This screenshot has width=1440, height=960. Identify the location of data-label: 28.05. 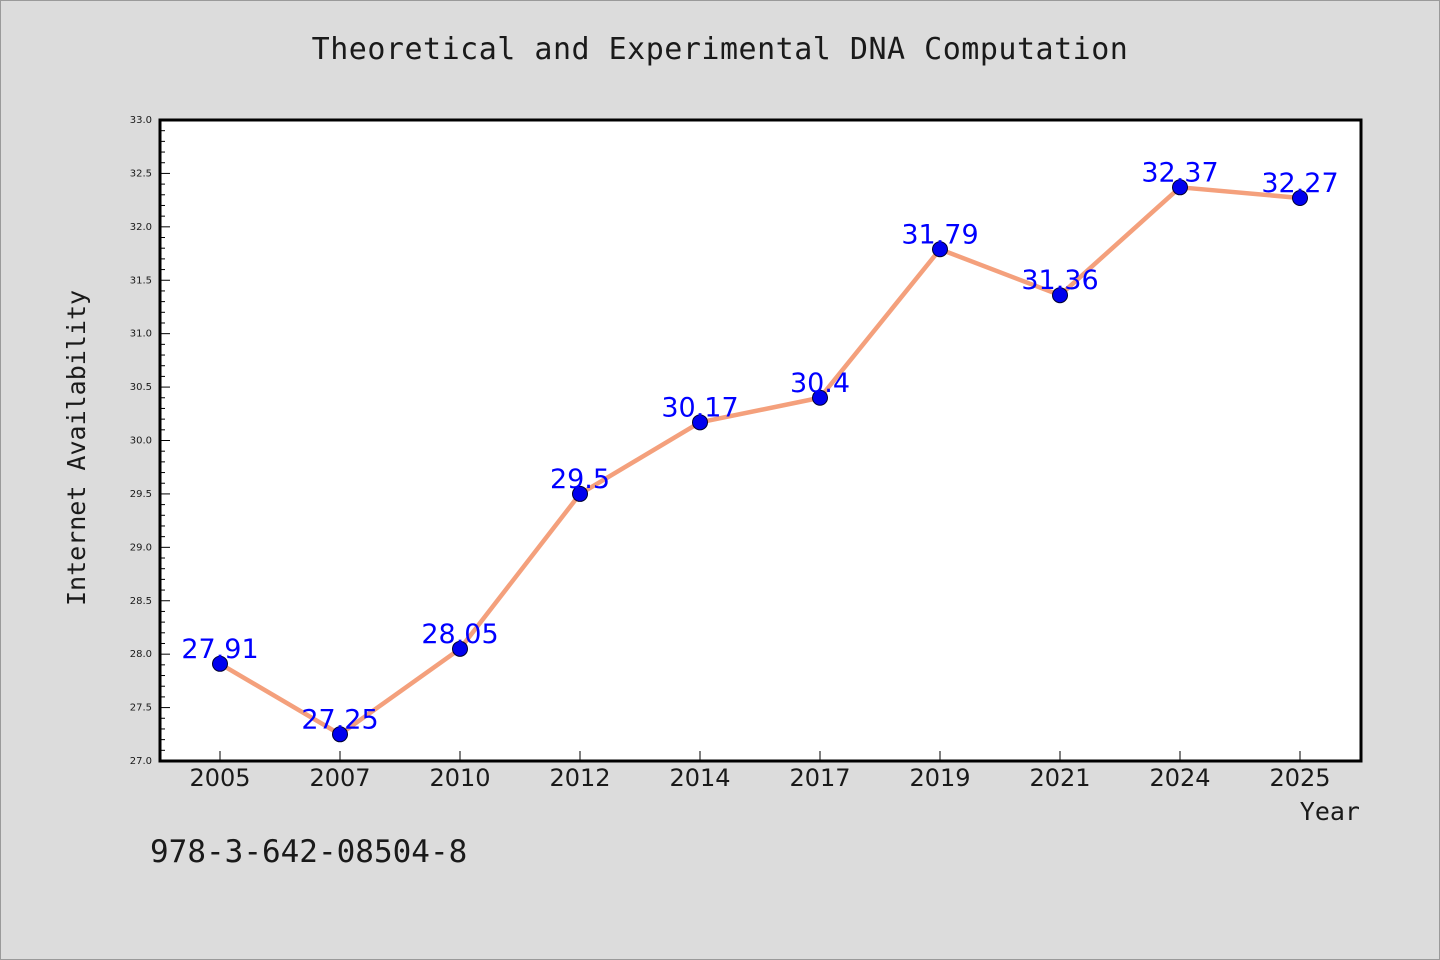
(459, 634).